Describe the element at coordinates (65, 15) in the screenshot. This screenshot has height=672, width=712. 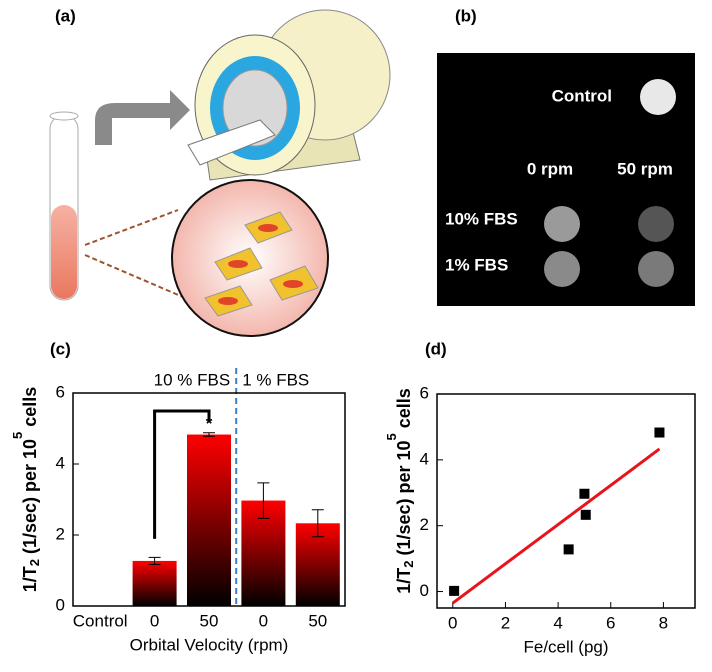
I see `panel-label: (a)` at that location.